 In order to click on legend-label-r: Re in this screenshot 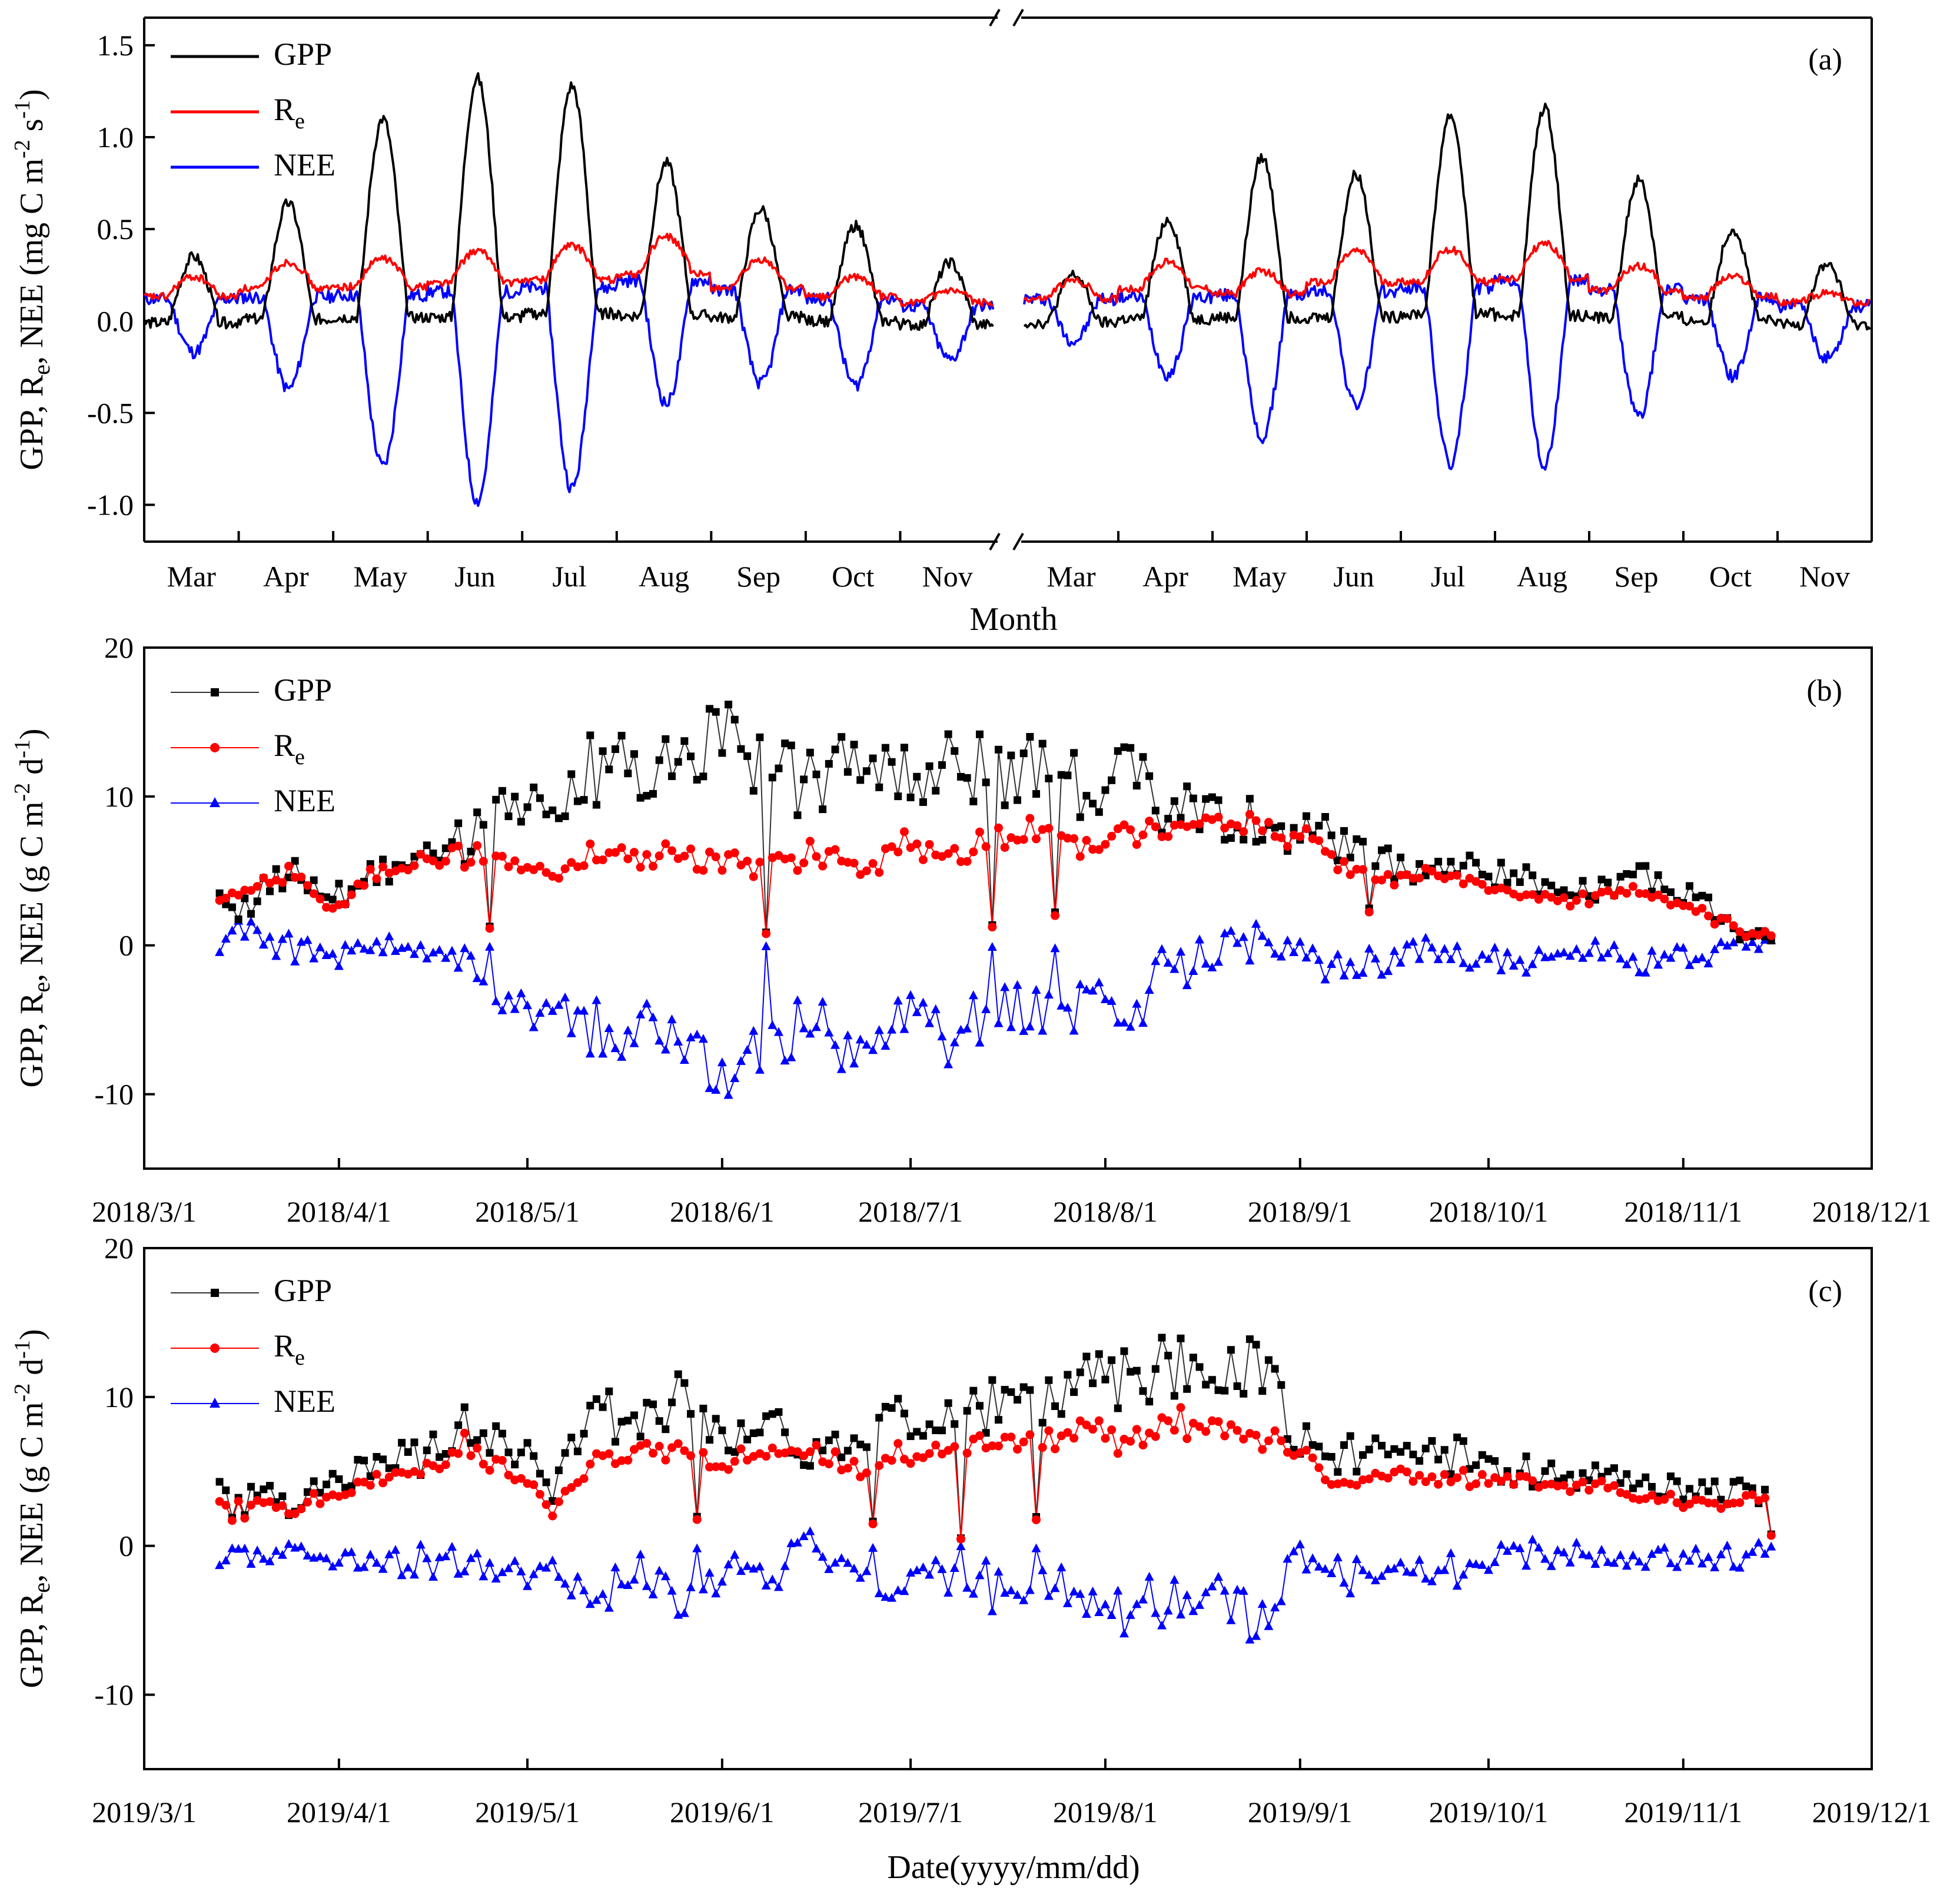, I will do `click(289, 113)`.